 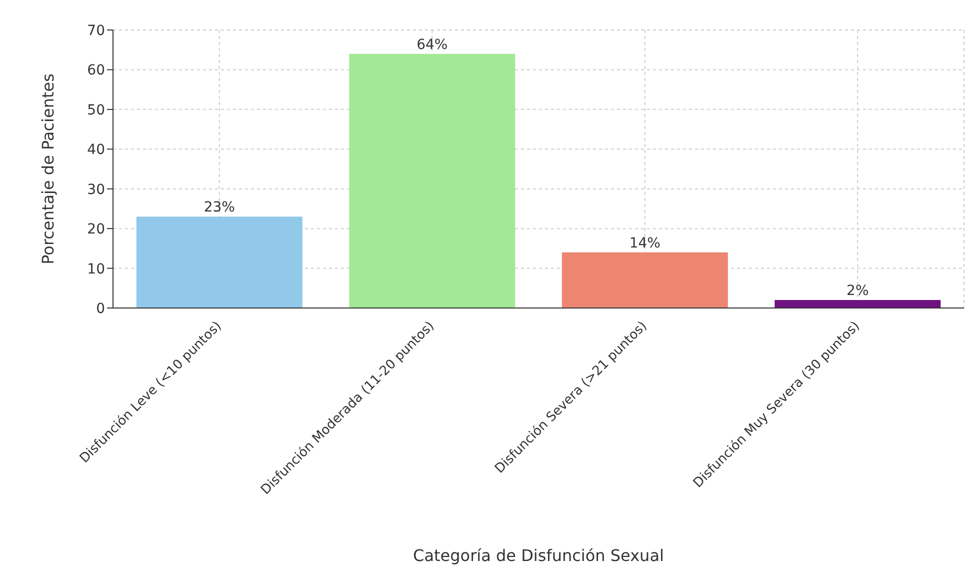 I want to click on data-label: 64%, so click(x=432, y=44).